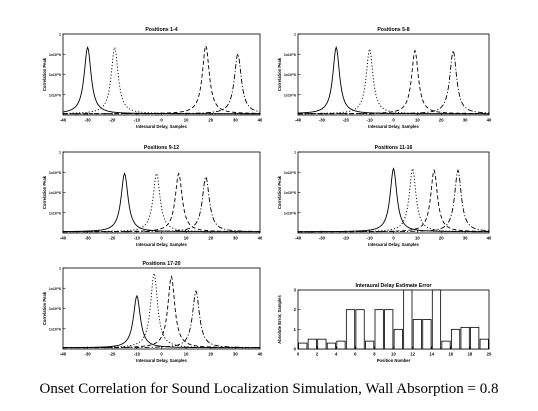 This screenshot has height=411, width=538. Describe the element at coordinates (295, 349) in the screenshot. I see `y-tick-label: 0` at that location.